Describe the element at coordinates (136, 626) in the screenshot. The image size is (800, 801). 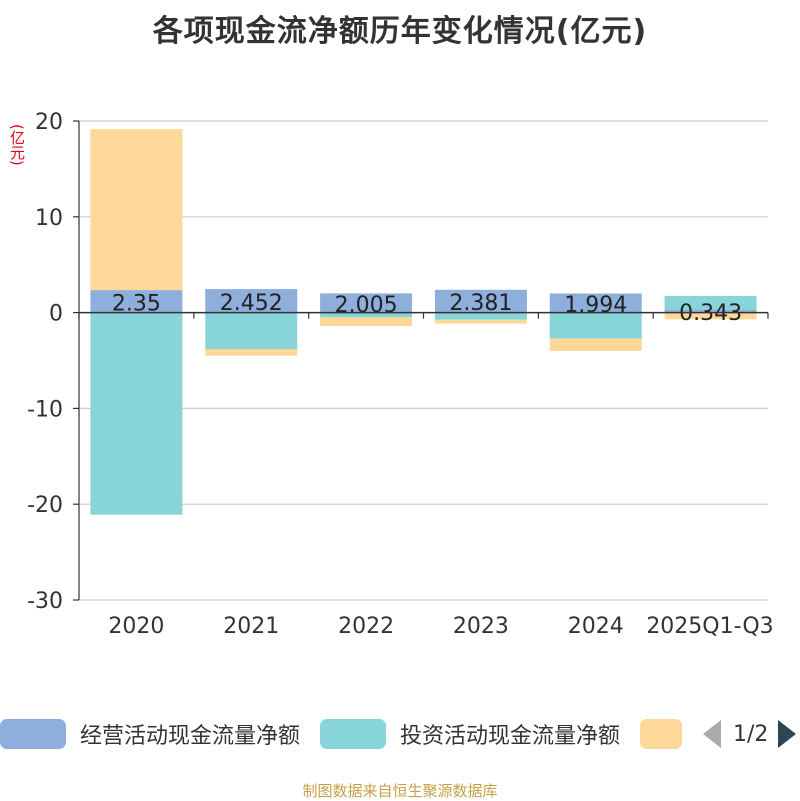
I see `x-category-label: 2020` at that location.